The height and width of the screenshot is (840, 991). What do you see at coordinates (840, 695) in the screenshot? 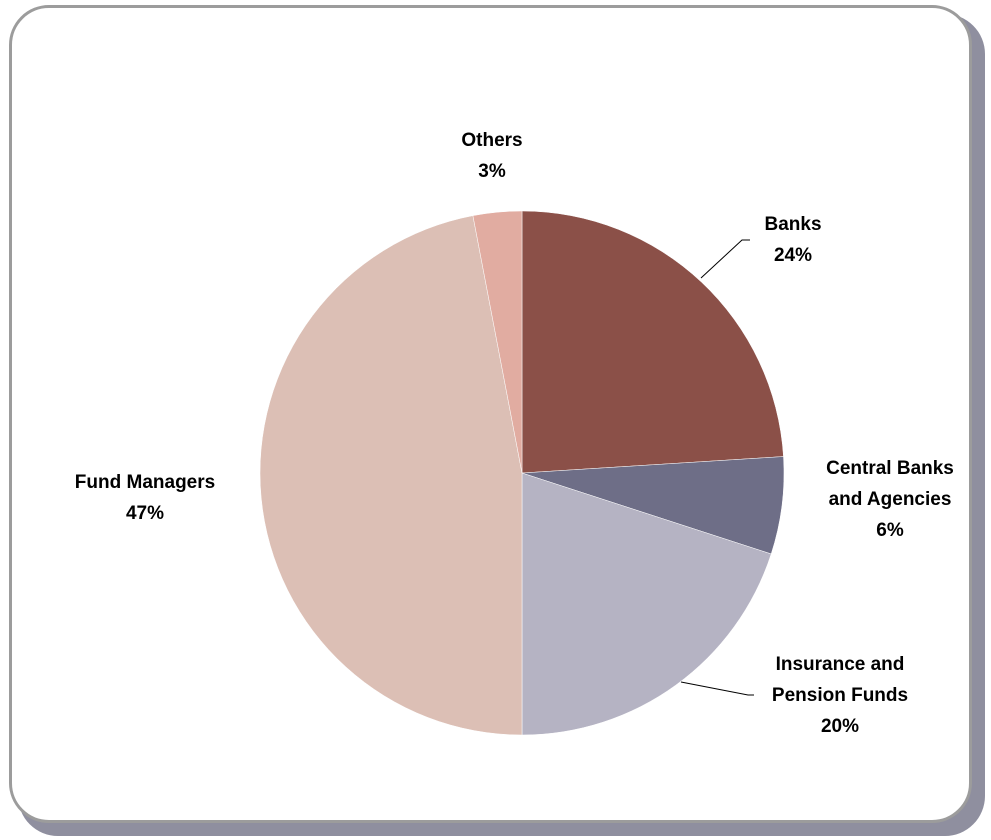
I see `slice-label-insurance-and-pension-funds: Insurance and Pension Funds 20%` at bounding box center [840, 695].